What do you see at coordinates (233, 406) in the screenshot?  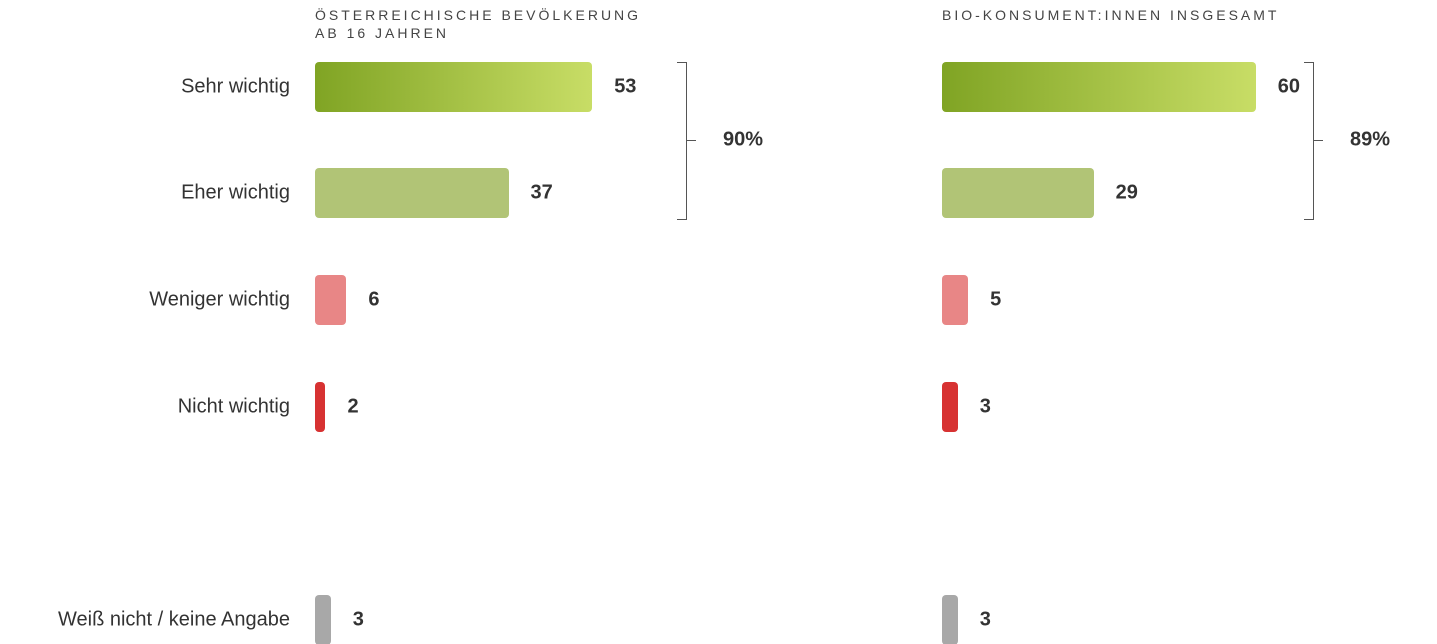 I see `category-label: Nicht wichtig` at bounding box center [233, 406].